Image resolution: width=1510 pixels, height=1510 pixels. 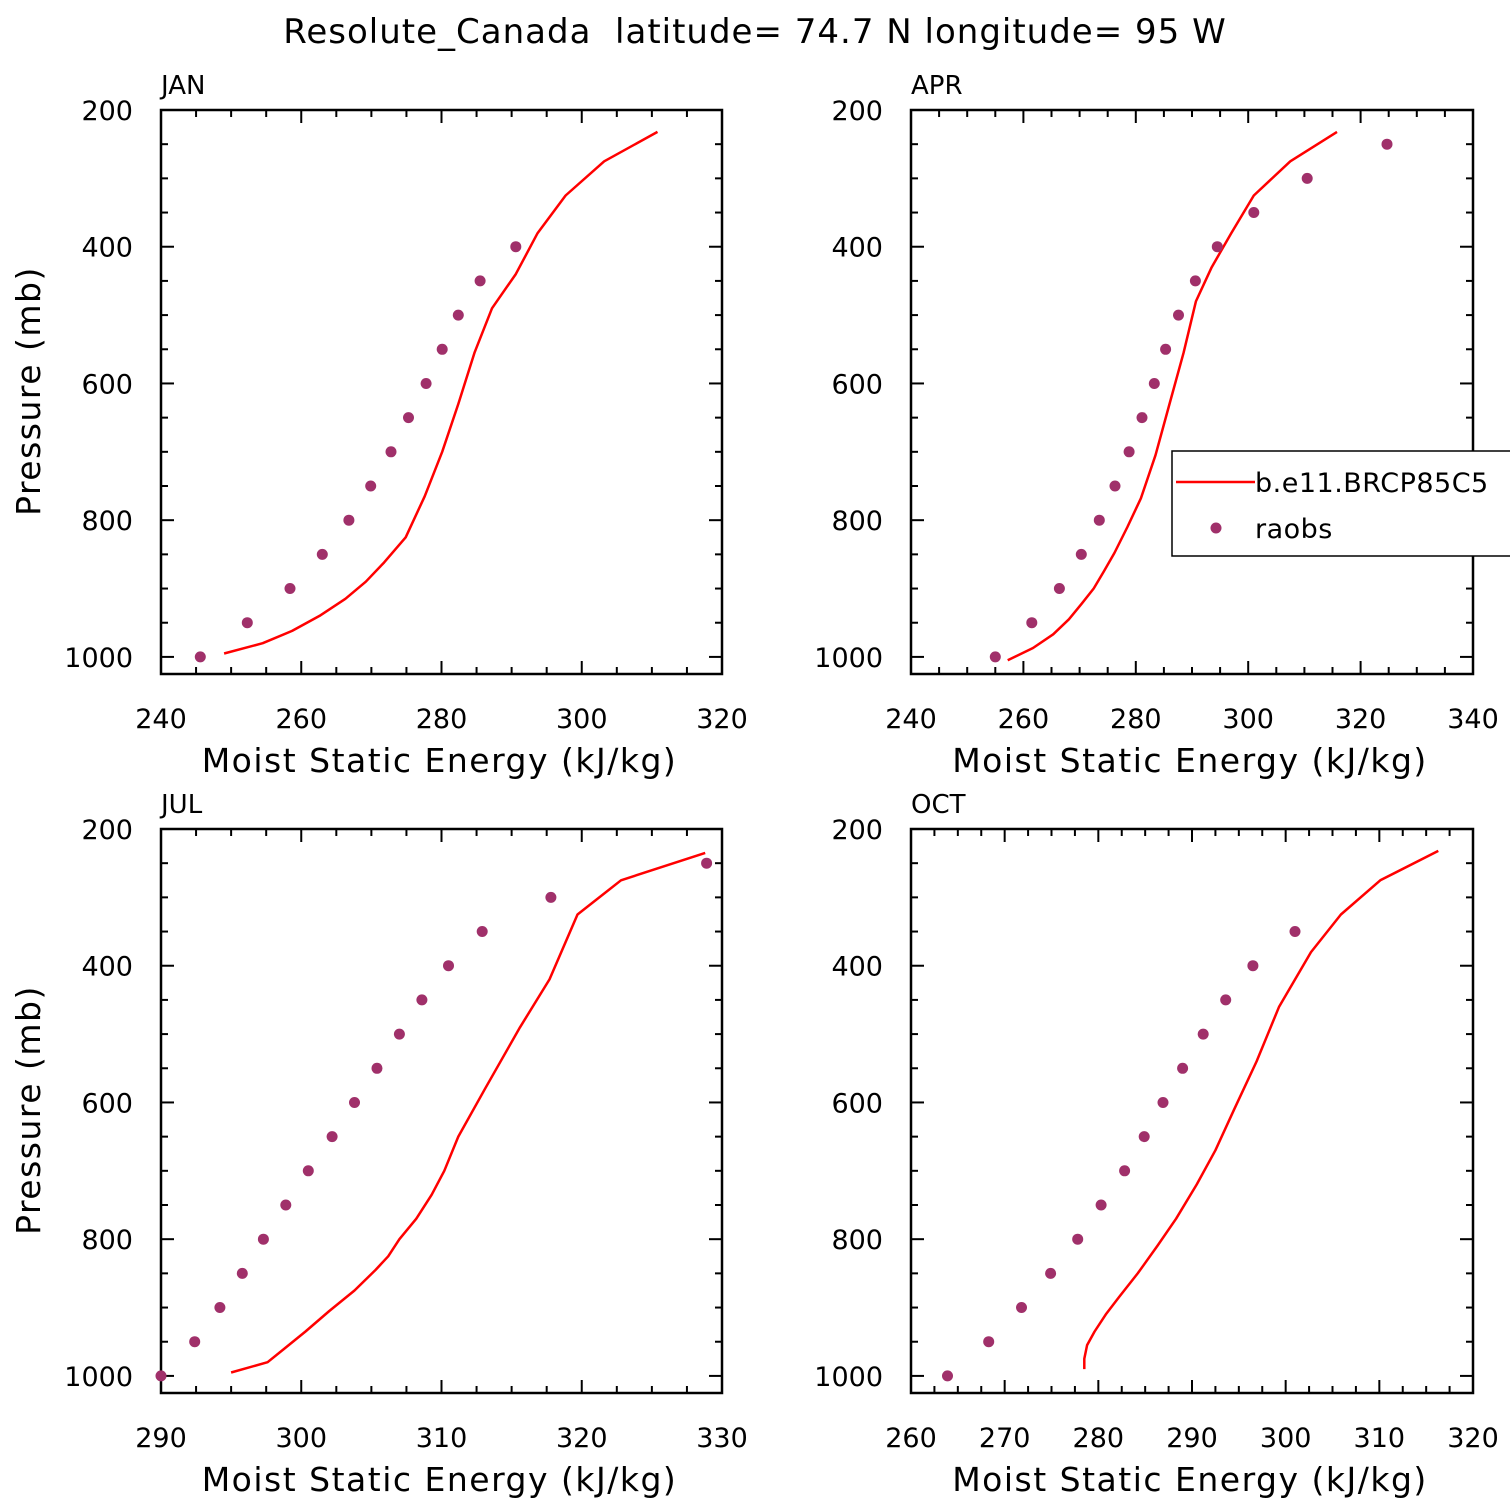 I want to click on panel-title: OCT, so click(x=938, y=805).